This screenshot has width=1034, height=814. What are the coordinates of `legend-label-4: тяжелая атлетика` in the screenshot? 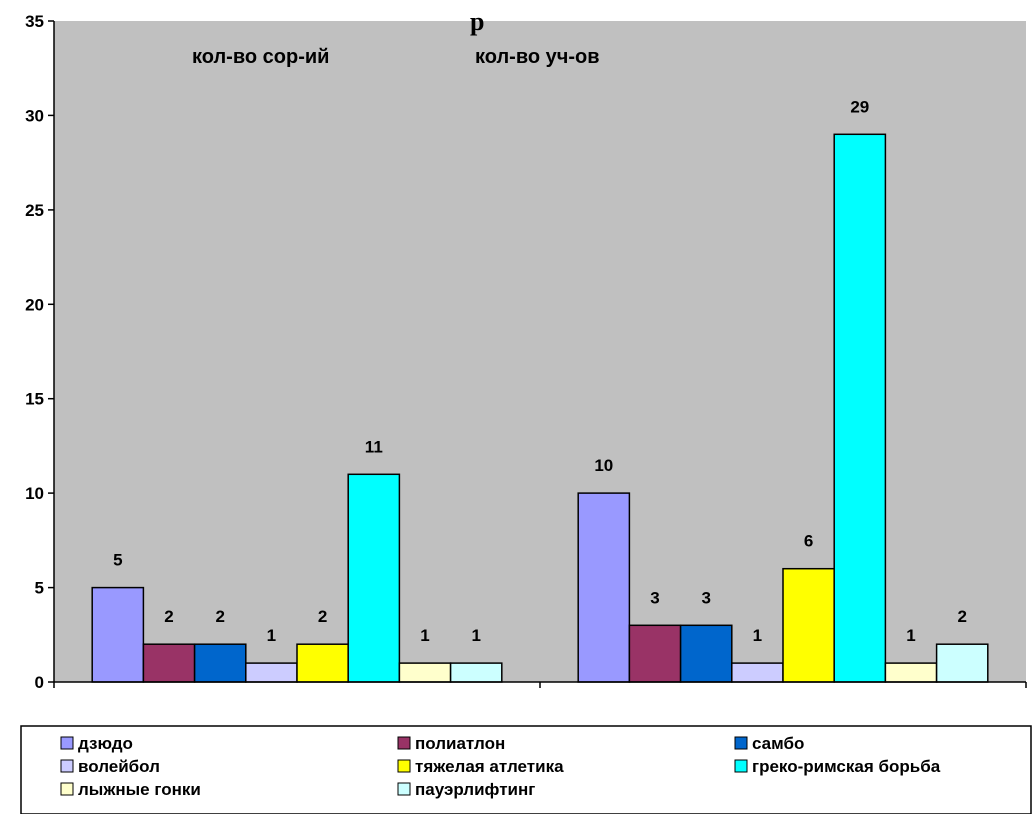 It's located at (489, 766).